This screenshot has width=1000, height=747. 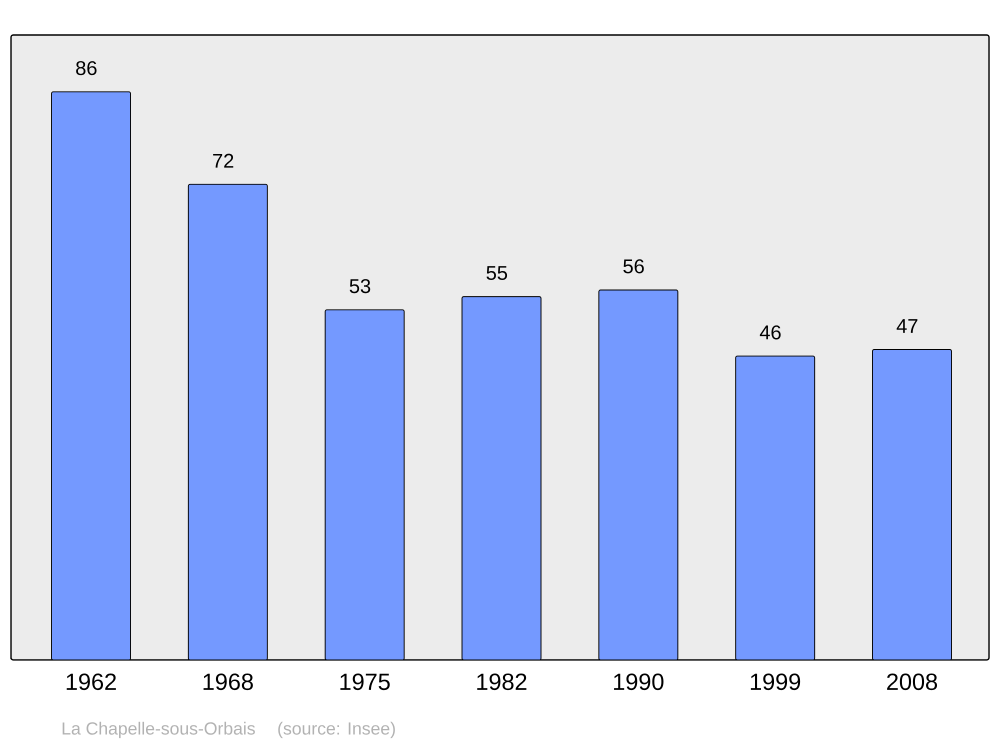 I want to click on x-tick-label: 2008, so click(x=912, y=682).